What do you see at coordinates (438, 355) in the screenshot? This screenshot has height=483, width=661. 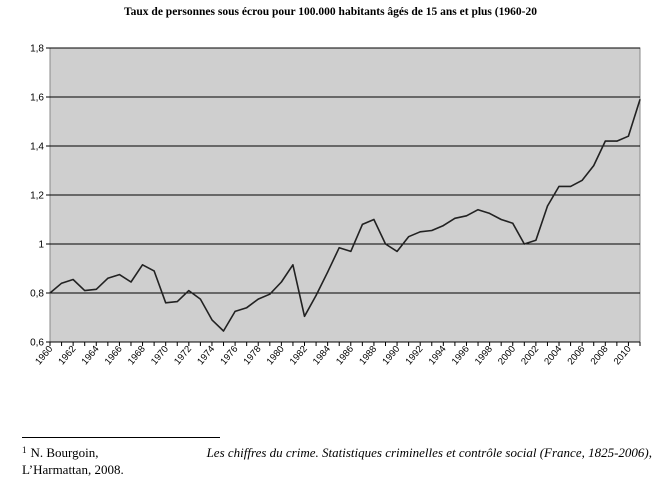 I see `x-tick-label: 1994` at bounding box center [438, 355].